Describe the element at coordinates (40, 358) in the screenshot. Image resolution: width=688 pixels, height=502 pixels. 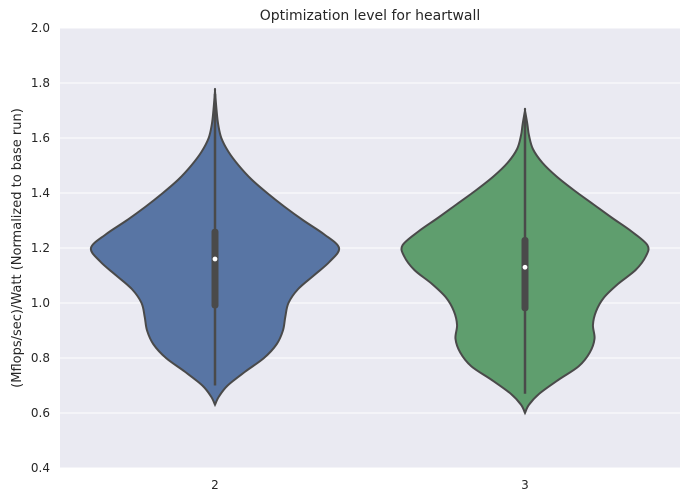
I see `y-tick-label: 0.8` at that location.